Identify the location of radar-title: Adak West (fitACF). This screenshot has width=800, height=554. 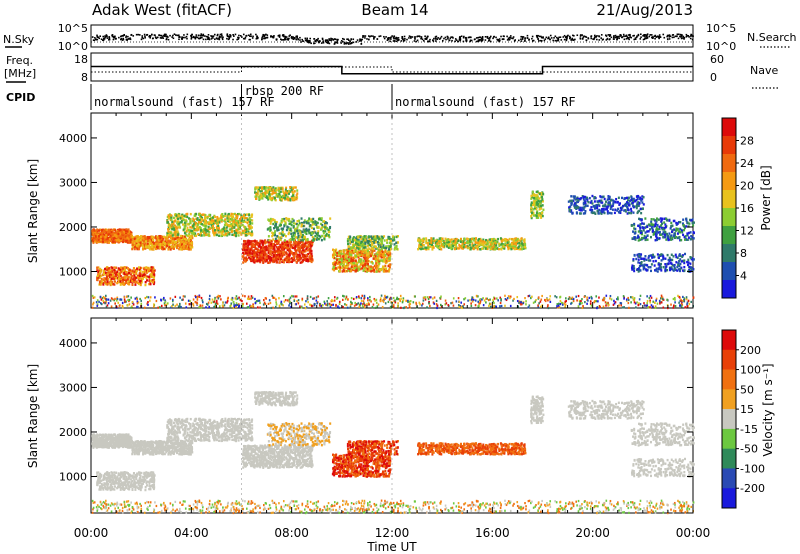
(162, 10).